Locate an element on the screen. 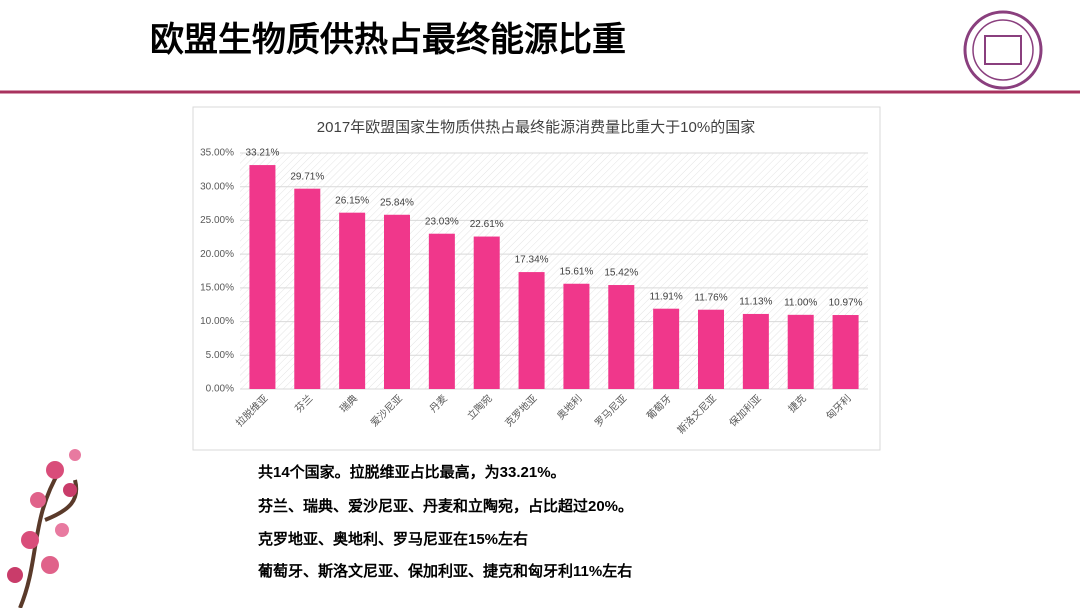 Image resolution: width=1080 pixels, height=608 pixels. data-label: 25.84% is located at coordinates (397, 202).